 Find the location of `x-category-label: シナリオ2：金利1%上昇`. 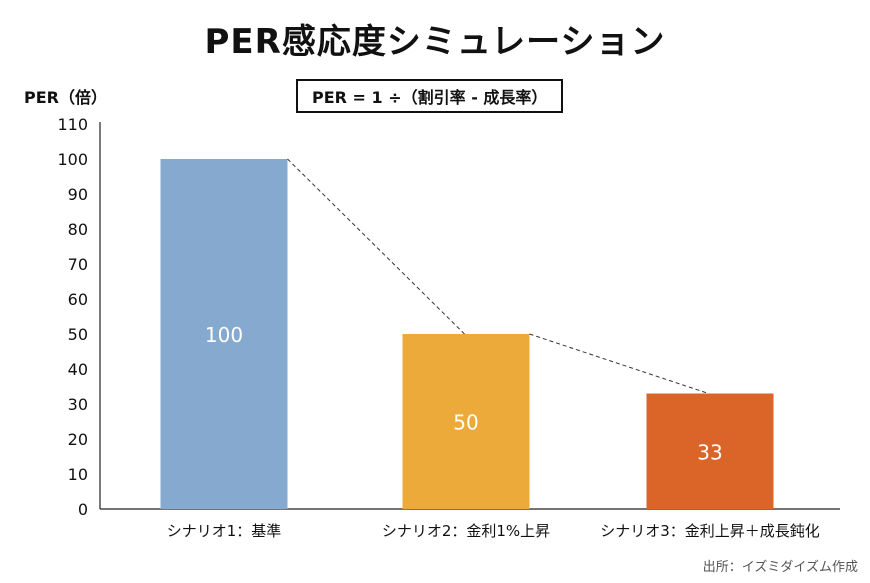

x-category-label: シナリオ2：金利1%上昇 is located at coordinates (466, 531).